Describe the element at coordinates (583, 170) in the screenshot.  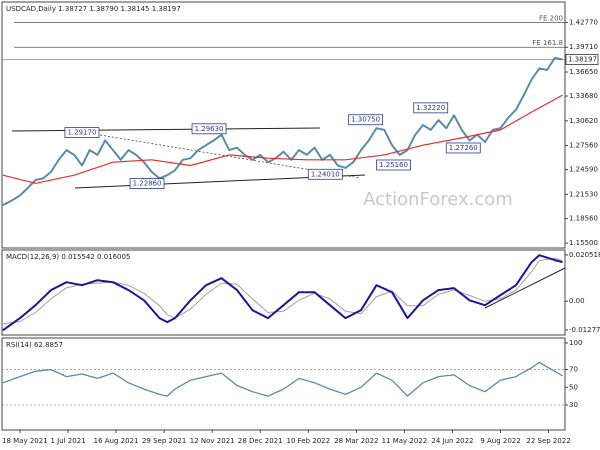
I see `y-tick-label: 1.24590` at that location.